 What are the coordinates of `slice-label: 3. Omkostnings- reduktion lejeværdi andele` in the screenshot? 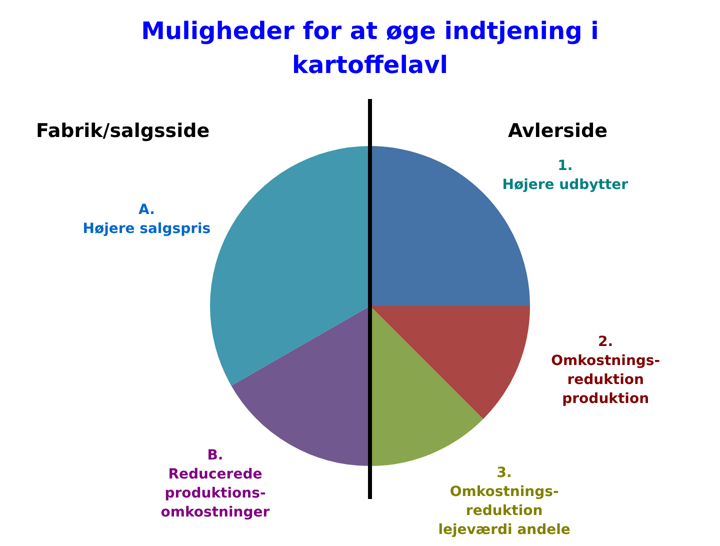 It's located at (504, 501).